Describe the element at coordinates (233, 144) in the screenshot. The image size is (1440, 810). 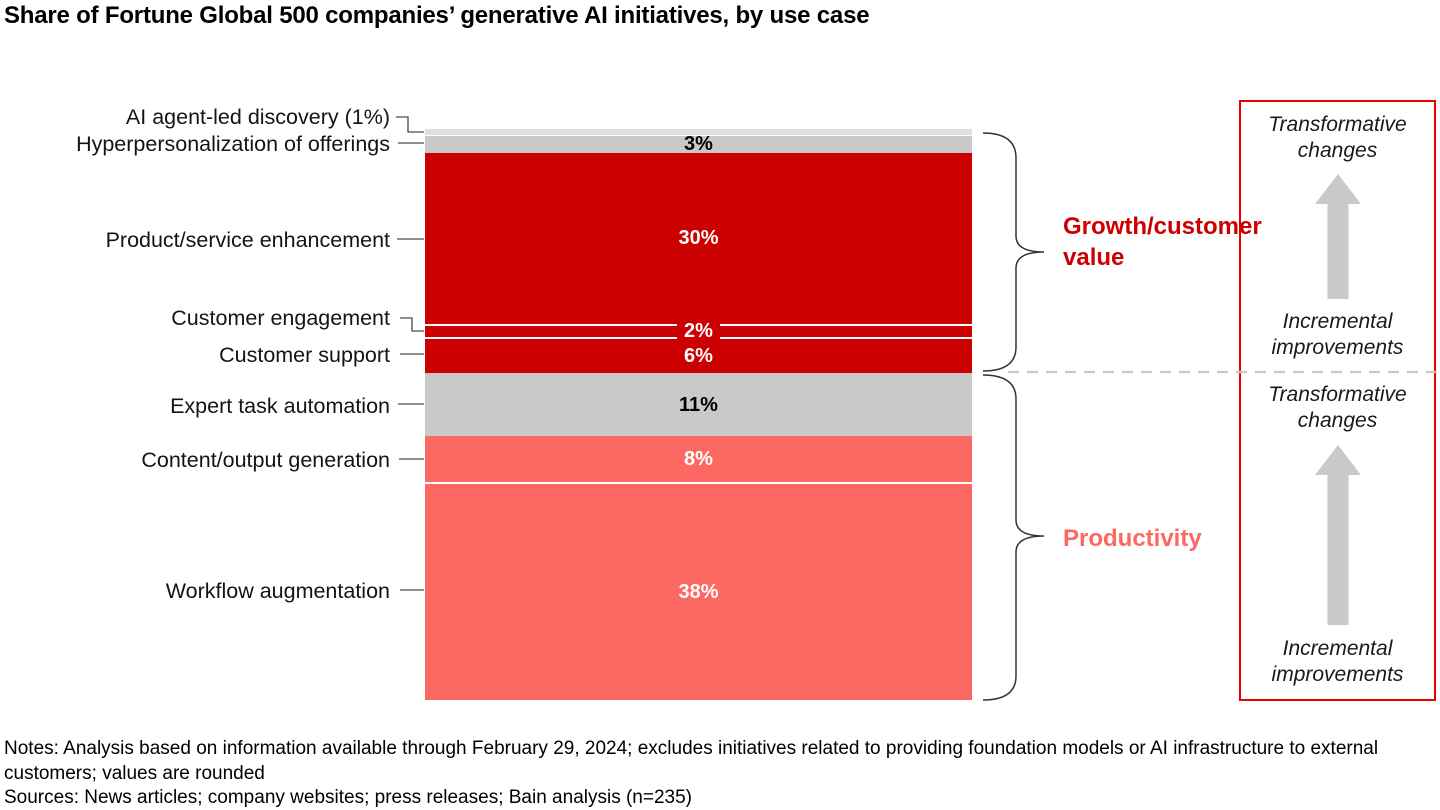
I see `axis-label-hyperpersonalization-of-offerings: Hyperpersonalization of offerings` at that location.